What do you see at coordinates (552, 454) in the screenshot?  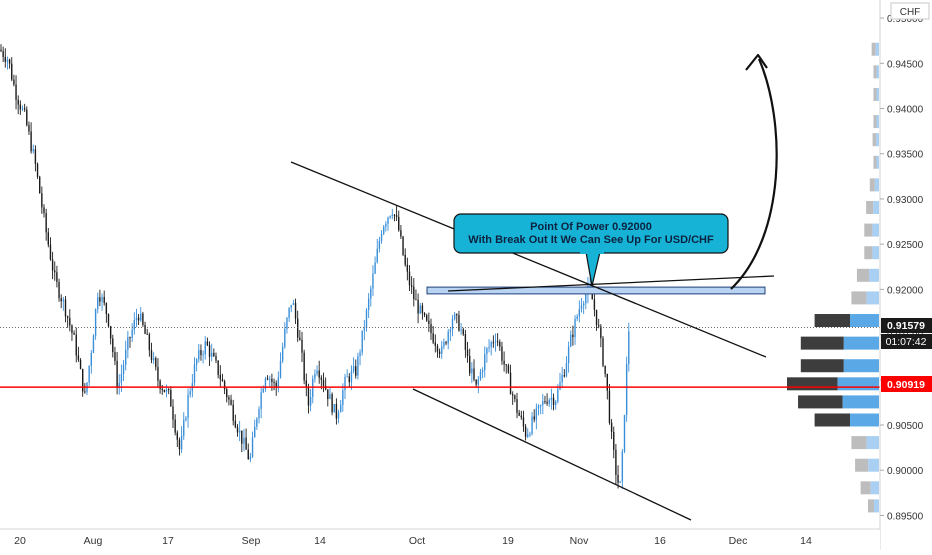 I see `lower-channel-line` at bounding box center [552, 454].